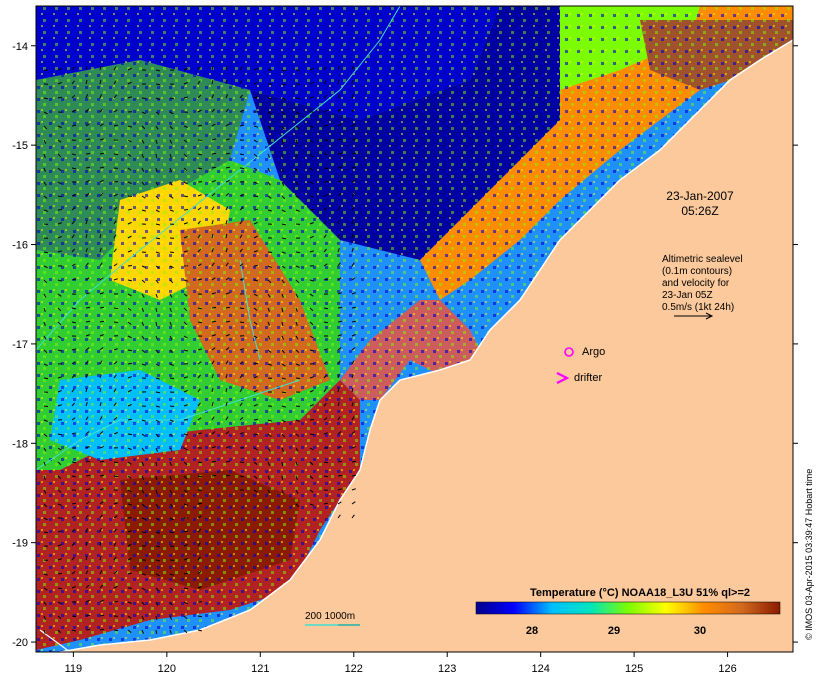 This screenshot has width=820, height=680. Describe the element at coordinates (354, 669) in the screenshot. I see `x-tick-label: 122` at that location.